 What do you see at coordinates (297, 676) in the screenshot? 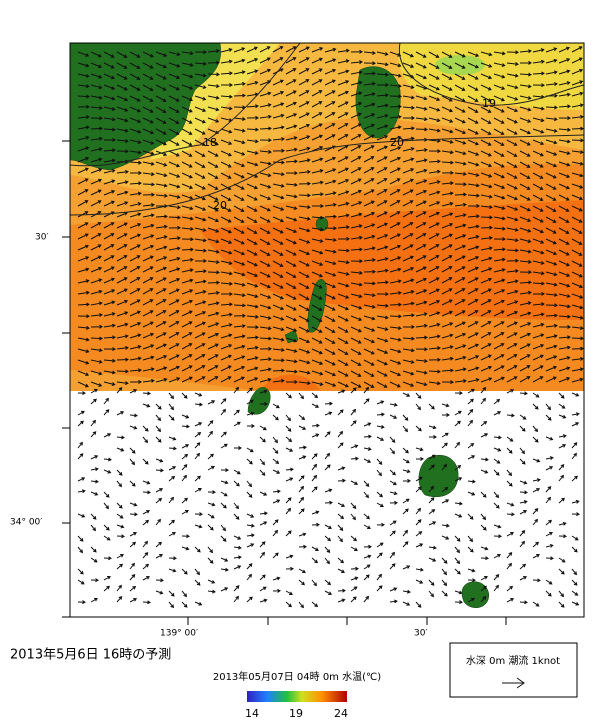
I see `colorbar-caption: 2013年05月07日 04時 0m 水温(℃)` at bounding box center [297, 676].